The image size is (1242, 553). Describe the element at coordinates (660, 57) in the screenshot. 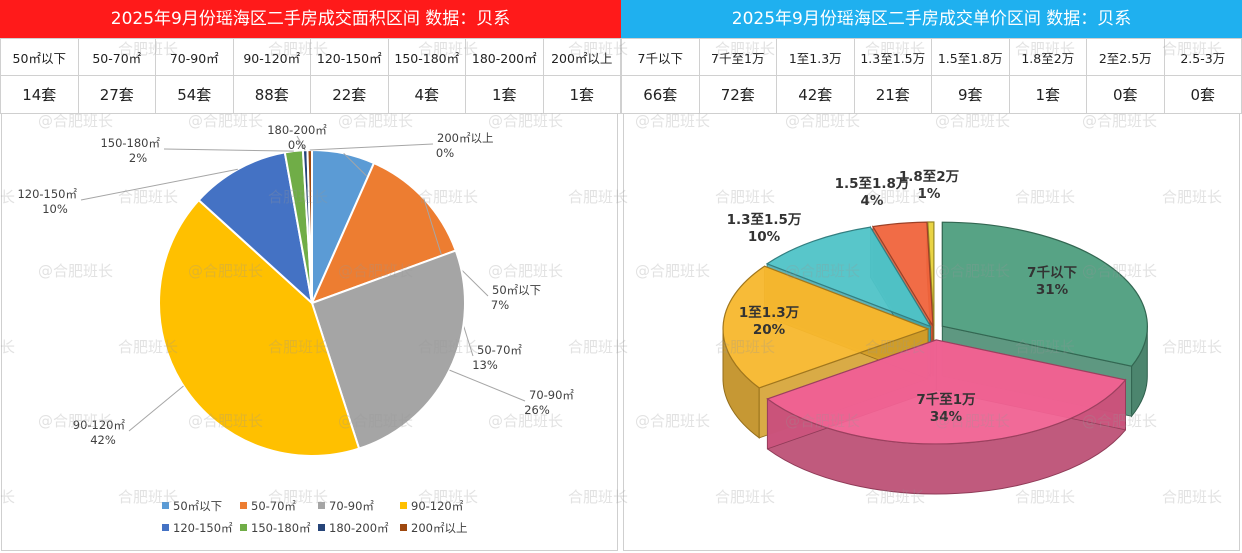

I see `price-label-cell: 7千以下` at that location.